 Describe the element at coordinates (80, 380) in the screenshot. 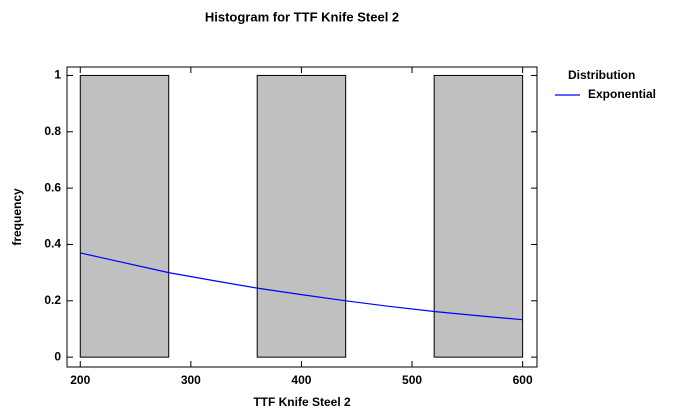

I see `x-tick-label: 200` at that location.